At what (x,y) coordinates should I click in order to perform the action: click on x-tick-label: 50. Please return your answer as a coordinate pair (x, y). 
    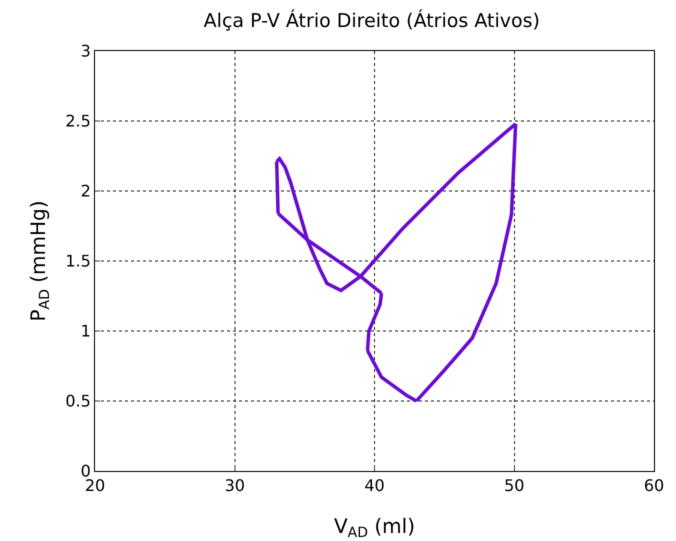
    Looking at the image, I should click on (514, 486).